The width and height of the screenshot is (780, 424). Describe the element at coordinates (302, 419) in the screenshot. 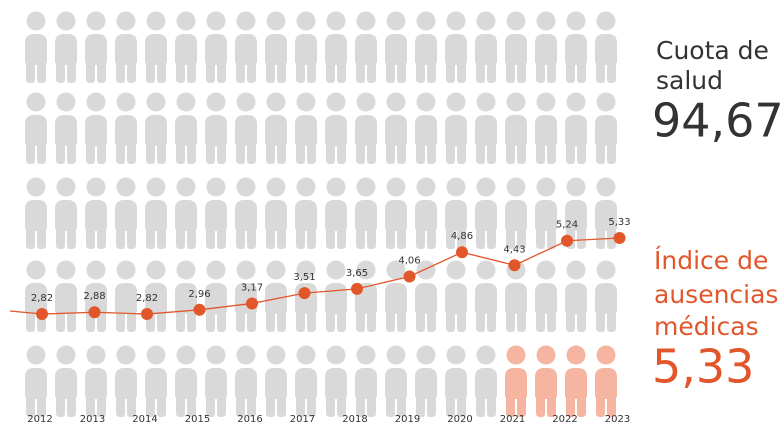

I see `x-tick-label: 2017` at that location.